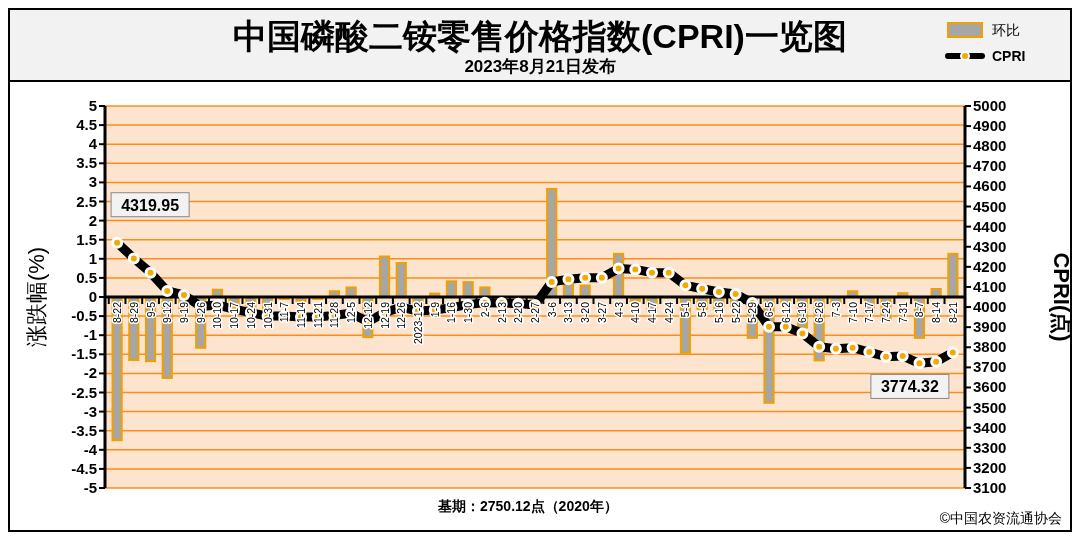 Image resolution: width=1080 pixels, height=540 pixels. What do you see at coordinates (200, 312) in the screenshot?
I see `x-tick-label: 9-26` at bounding box center [200, 312].